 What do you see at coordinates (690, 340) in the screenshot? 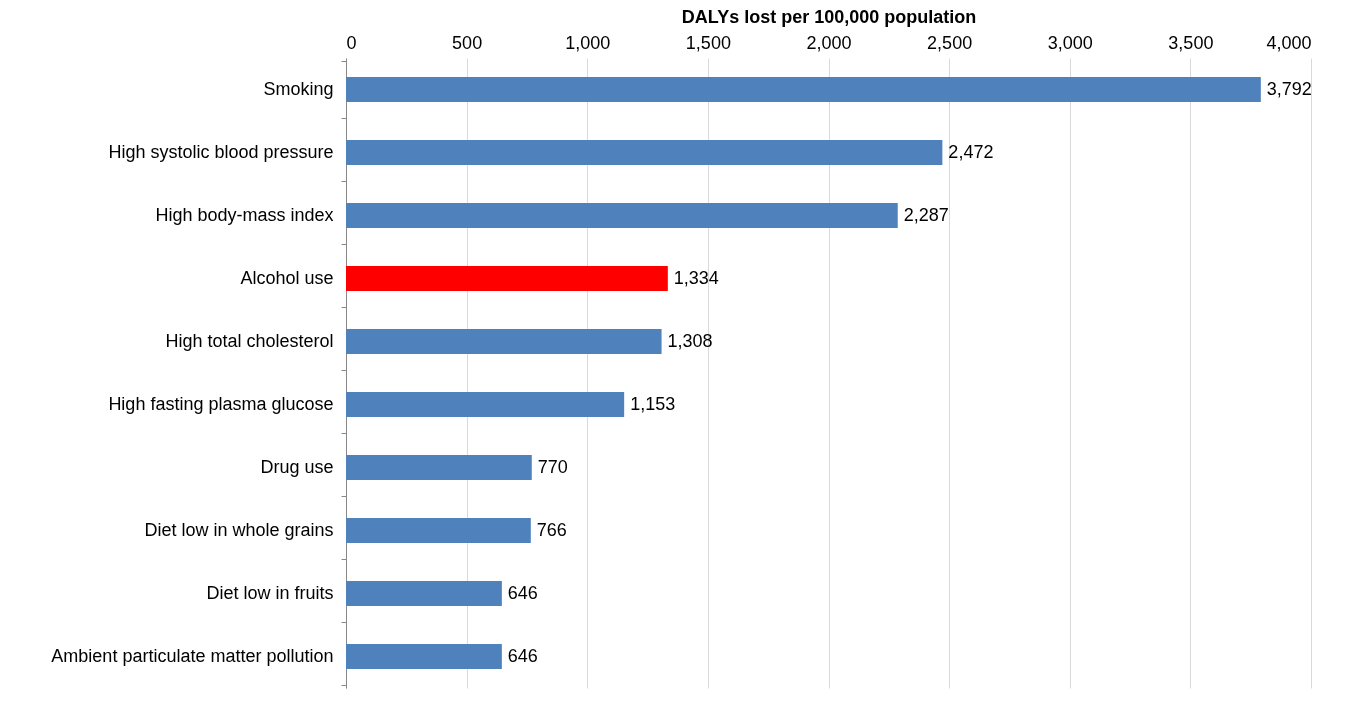
I see `data-label: 1,308` at bounding box center [690, 340].